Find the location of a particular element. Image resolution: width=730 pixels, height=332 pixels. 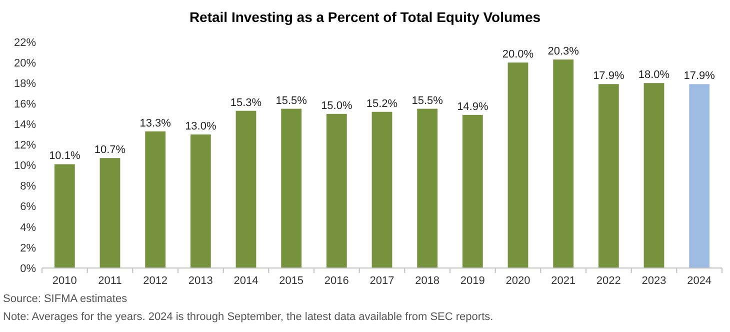

x-tick-label: 2018 is located at coordinates (427, 281).